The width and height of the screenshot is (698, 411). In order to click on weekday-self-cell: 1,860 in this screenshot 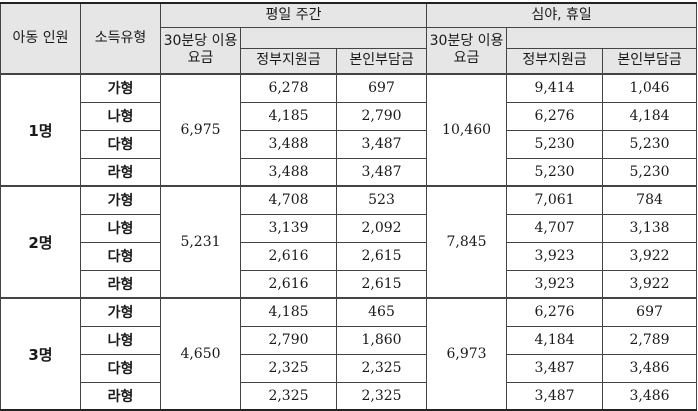, I will do `click(381, 340)`.